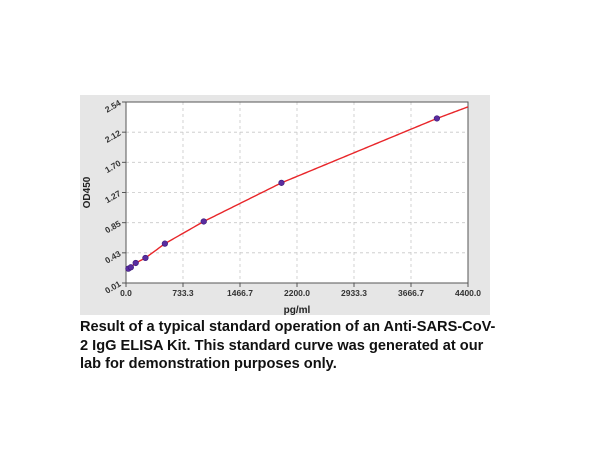  Describe the element at coordinates (113, 226) in the screenshot. I see `y-tick-label: 0.85` at that location.